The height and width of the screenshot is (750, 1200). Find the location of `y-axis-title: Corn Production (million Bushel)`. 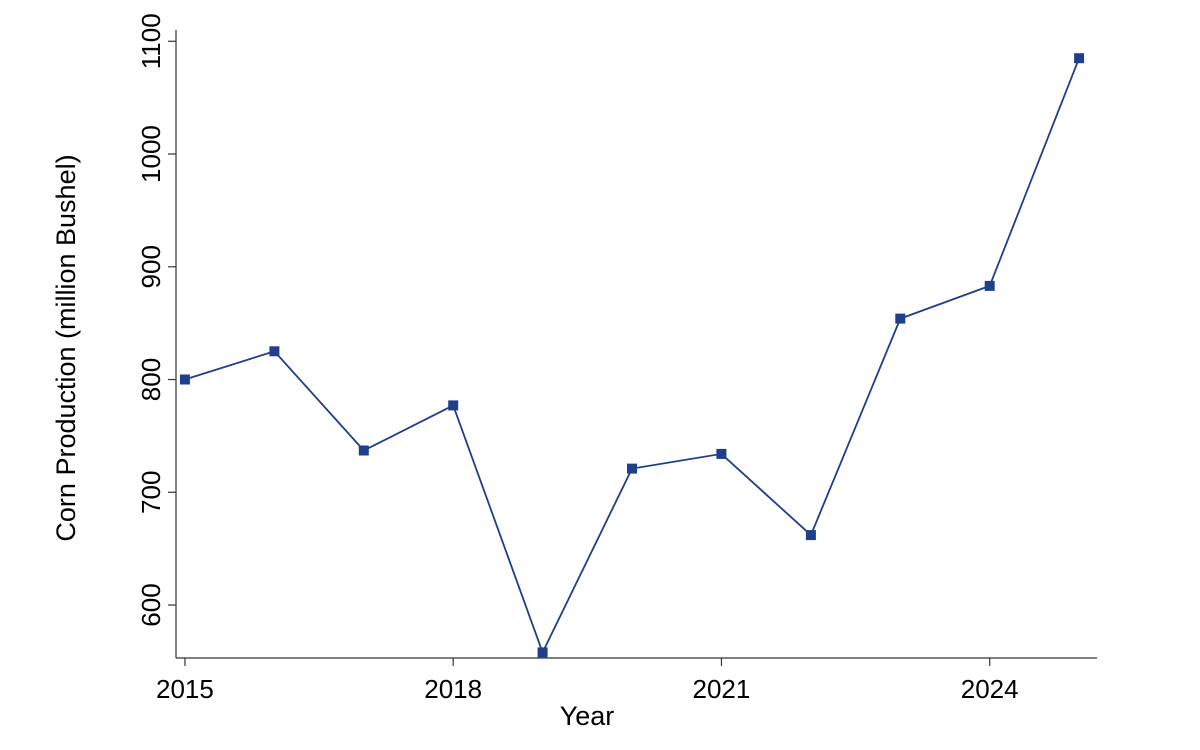

y-axis-title: Corn Production (million Bushel) is located at coordinates (66, 347).